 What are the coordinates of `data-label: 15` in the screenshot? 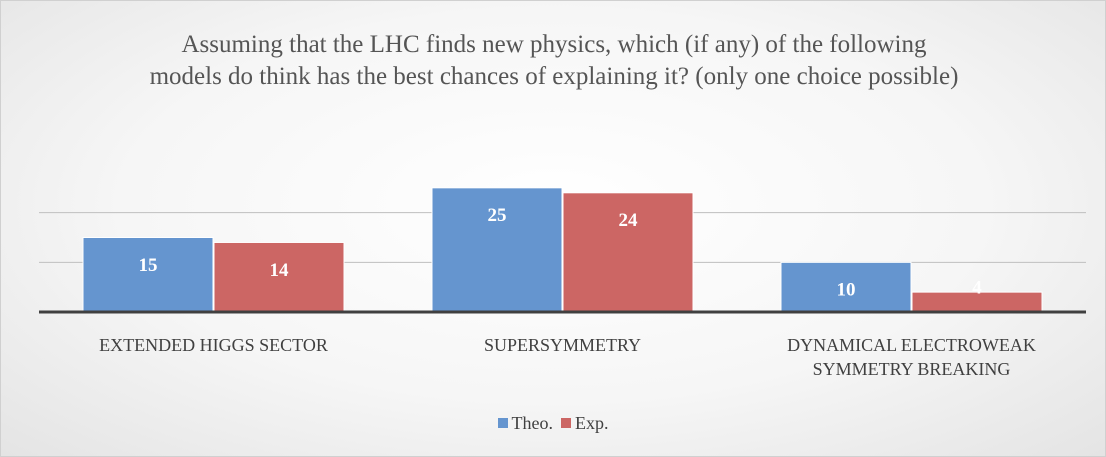 It's located at (148, 265).